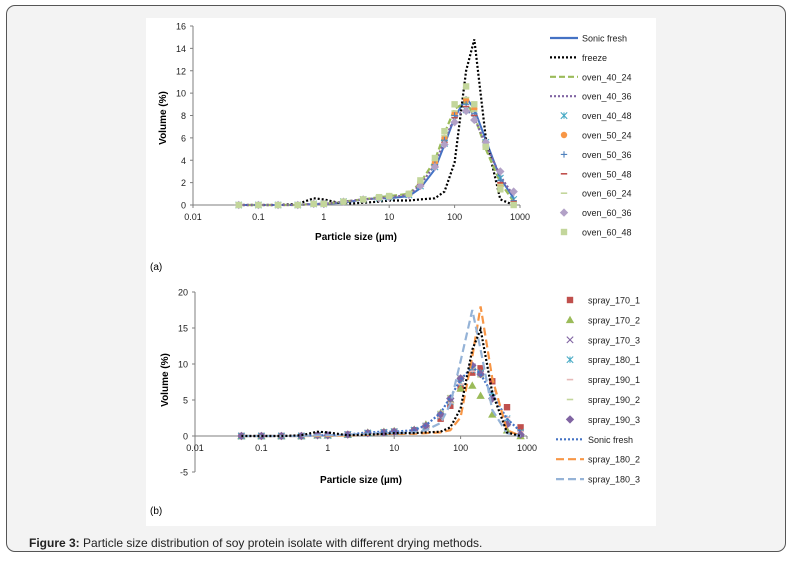 The image size is (794, 563). What do you see at coordinates (614, 301) in the screenshot?
I see `legend-label-spray-170-1: spray_170_1` at bounding box center [614, 301].